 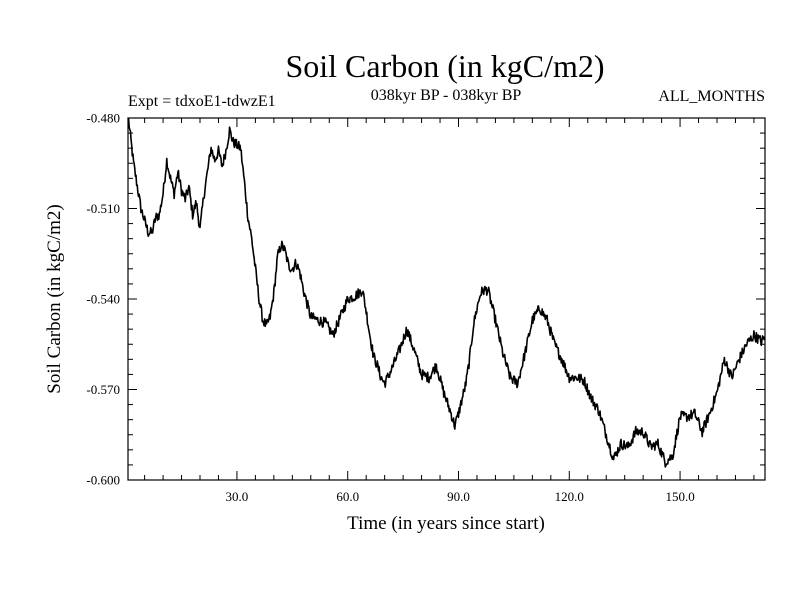 What do you see at coordinates (103, 389) in the screenshot?
I see `y-tick-label: -0.570` at bounding box center [103, 389].